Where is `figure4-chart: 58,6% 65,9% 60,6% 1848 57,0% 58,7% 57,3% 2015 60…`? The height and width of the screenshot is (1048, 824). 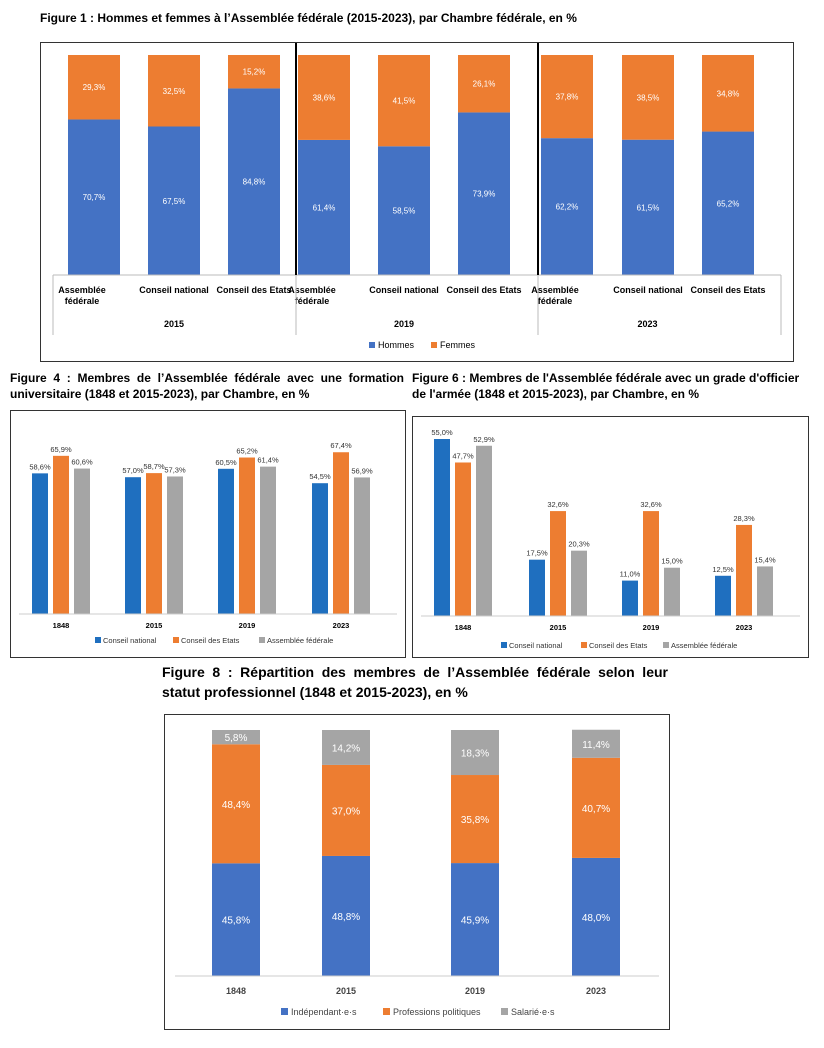 figure4-chart: 58,6% 65,9% 60,6% 1848 57,0% 58,7% 57,3% 2015 60… is located at coordinates (208, 543).